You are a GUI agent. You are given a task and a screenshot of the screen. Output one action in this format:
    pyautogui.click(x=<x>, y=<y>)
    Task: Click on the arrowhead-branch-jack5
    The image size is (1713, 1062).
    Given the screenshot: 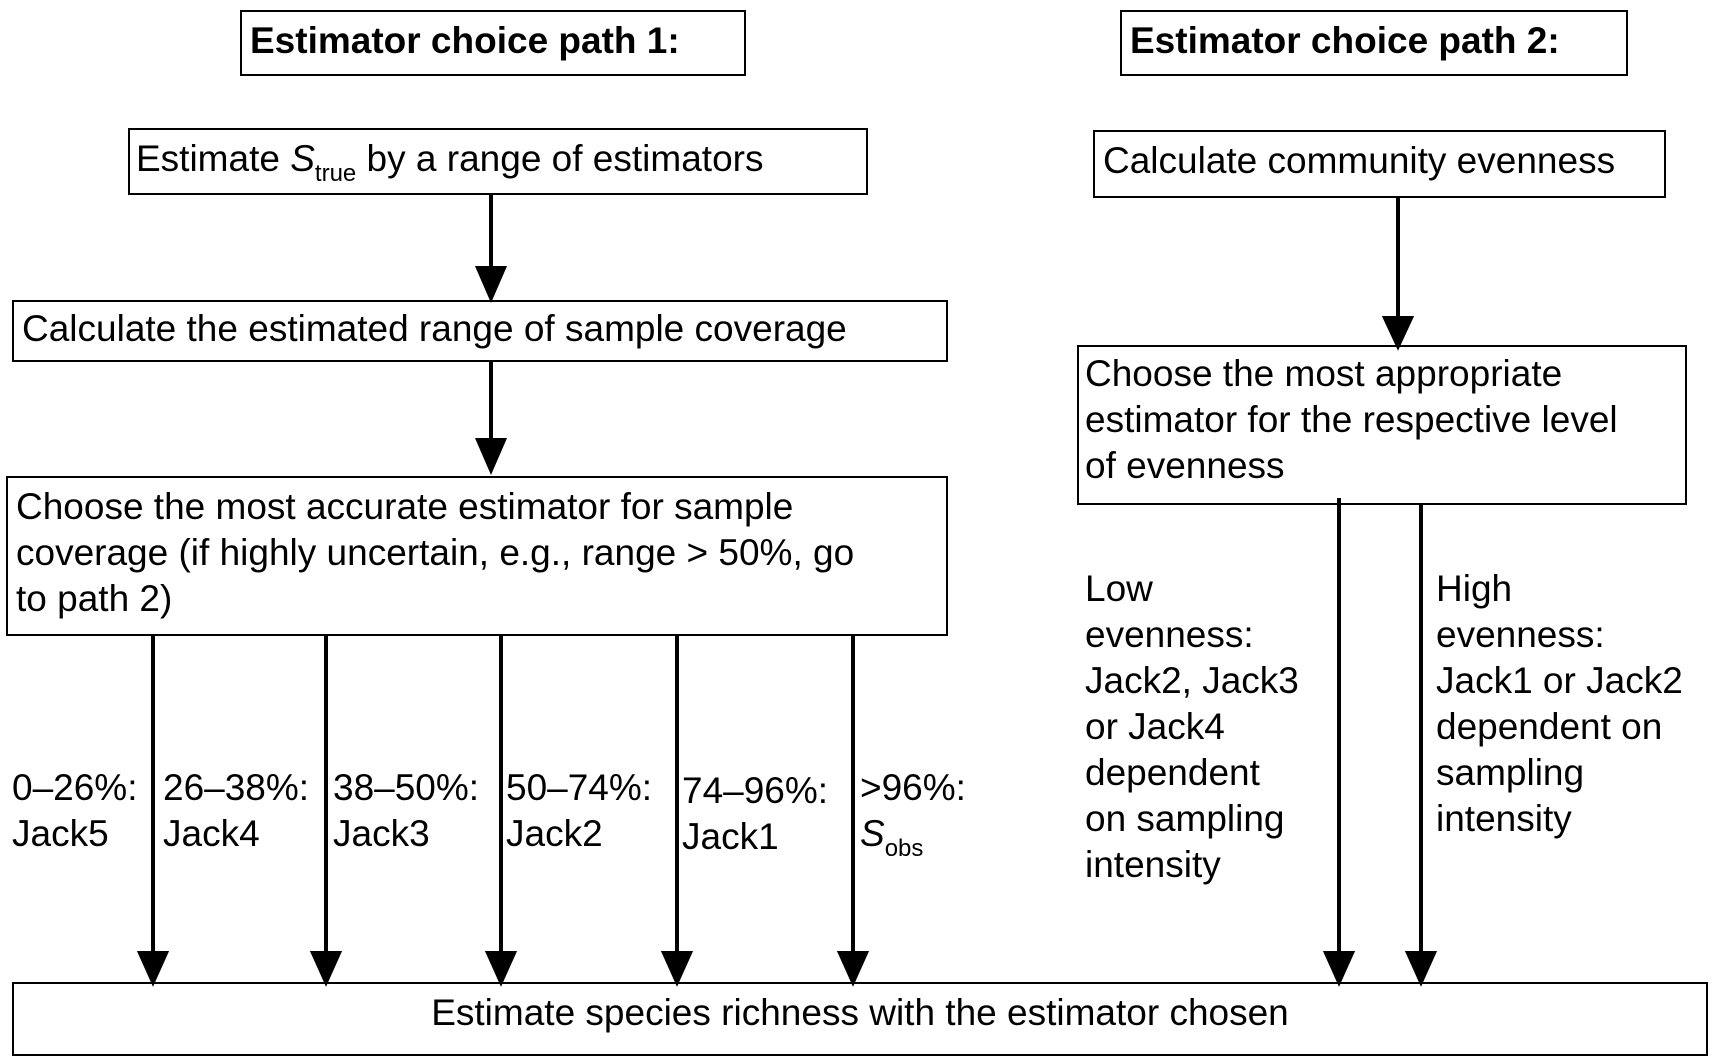 What is the action you would take?
    pyautogui.click(x=153, y=969)
    